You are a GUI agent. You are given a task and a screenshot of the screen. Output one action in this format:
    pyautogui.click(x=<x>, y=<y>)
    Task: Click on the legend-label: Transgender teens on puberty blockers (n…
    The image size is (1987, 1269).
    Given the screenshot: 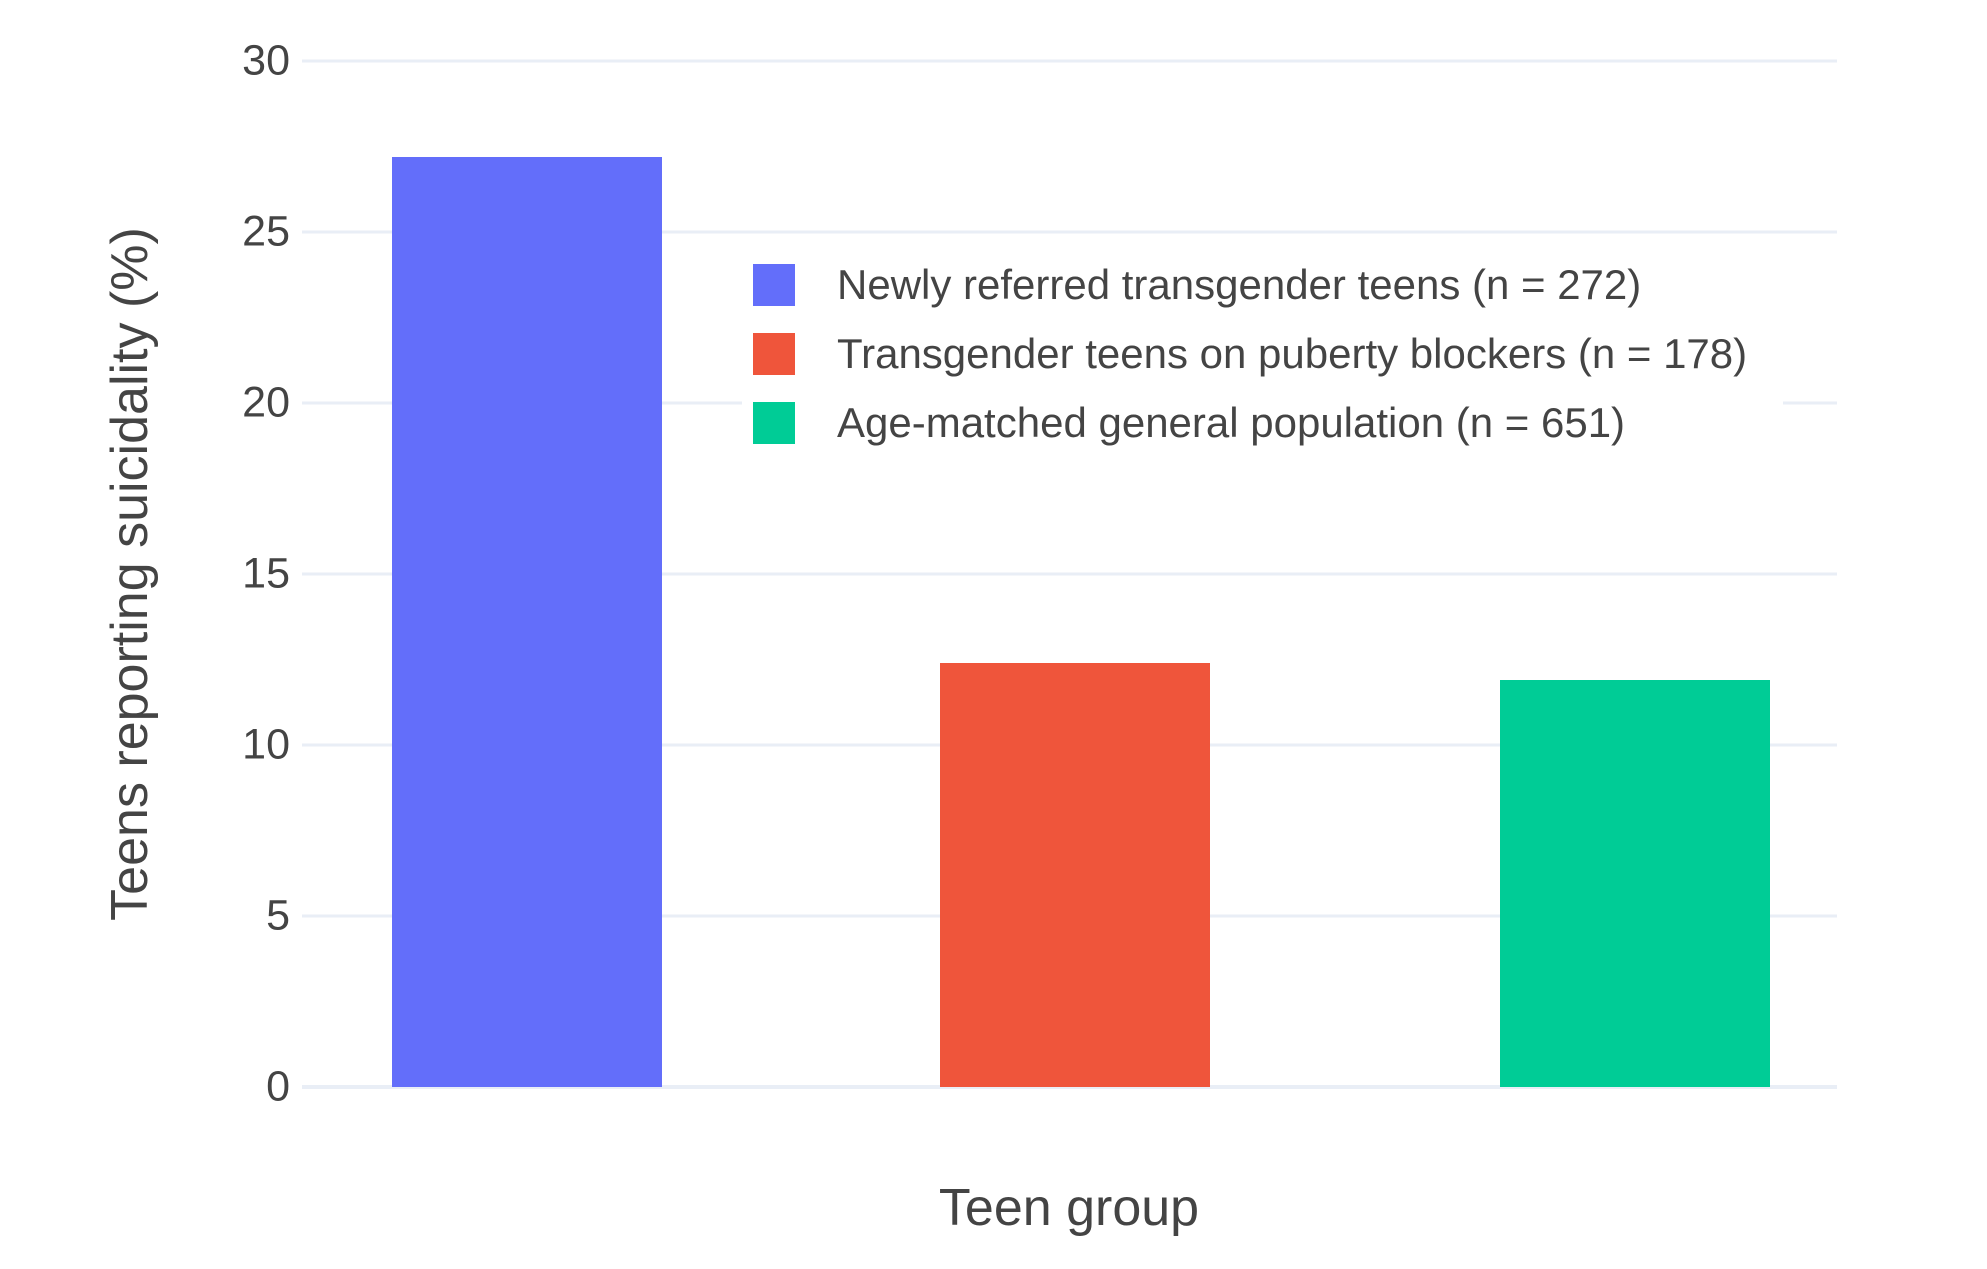 What is the action you would take?
    pyautogui.click(x=1292, y=353)
    